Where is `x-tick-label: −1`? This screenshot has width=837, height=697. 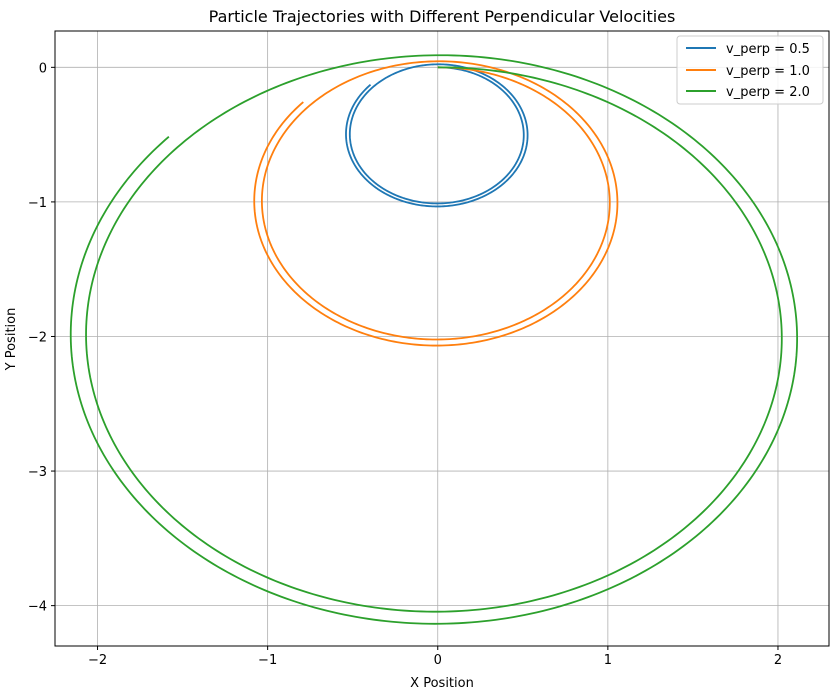
x-tick-label: −1 is located at coordinates (267, 660).